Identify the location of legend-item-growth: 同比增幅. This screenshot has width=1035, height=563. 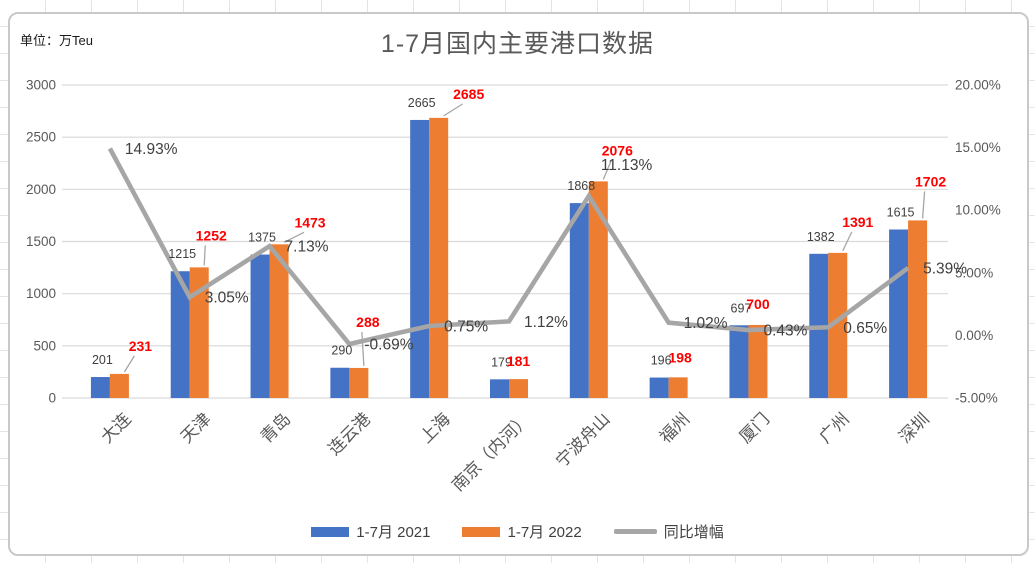
(668, 531).